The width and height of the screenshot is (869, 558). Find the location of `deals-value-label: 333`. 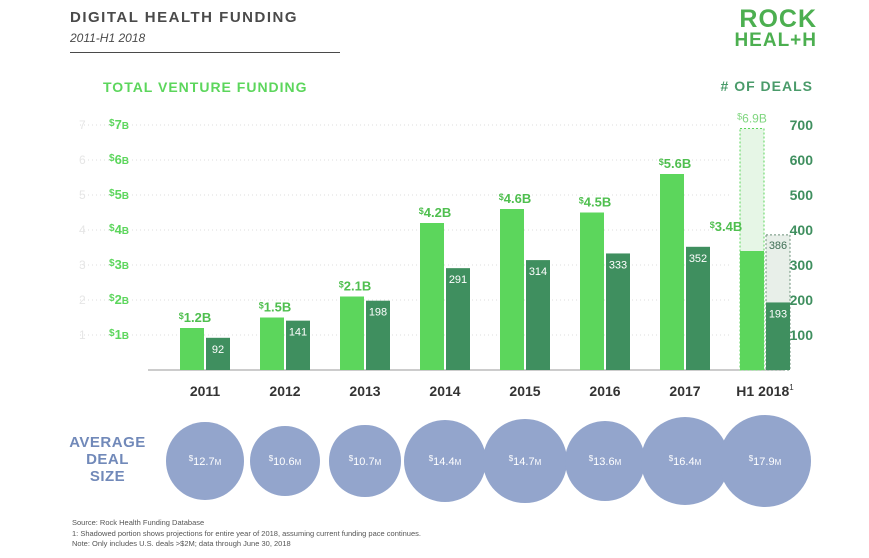

deals-value-label: 333 is located at coordinates (618, 265).